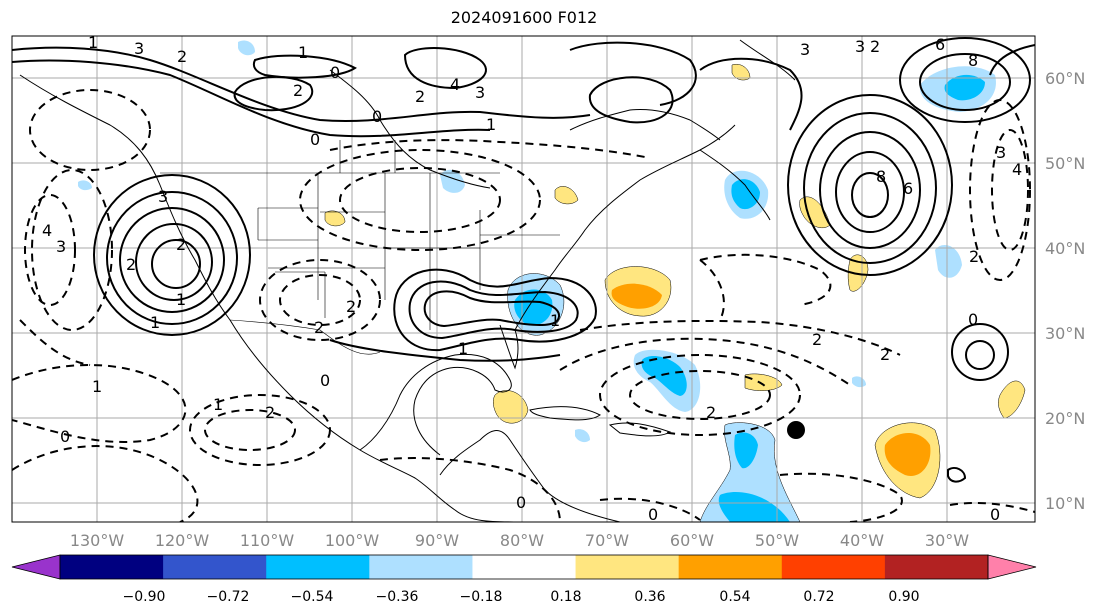  What do you see at coordinates (903, 597) in the screenshot?
I see `colorbar-tick-label: 0.90` at bounding box center [903, 597].